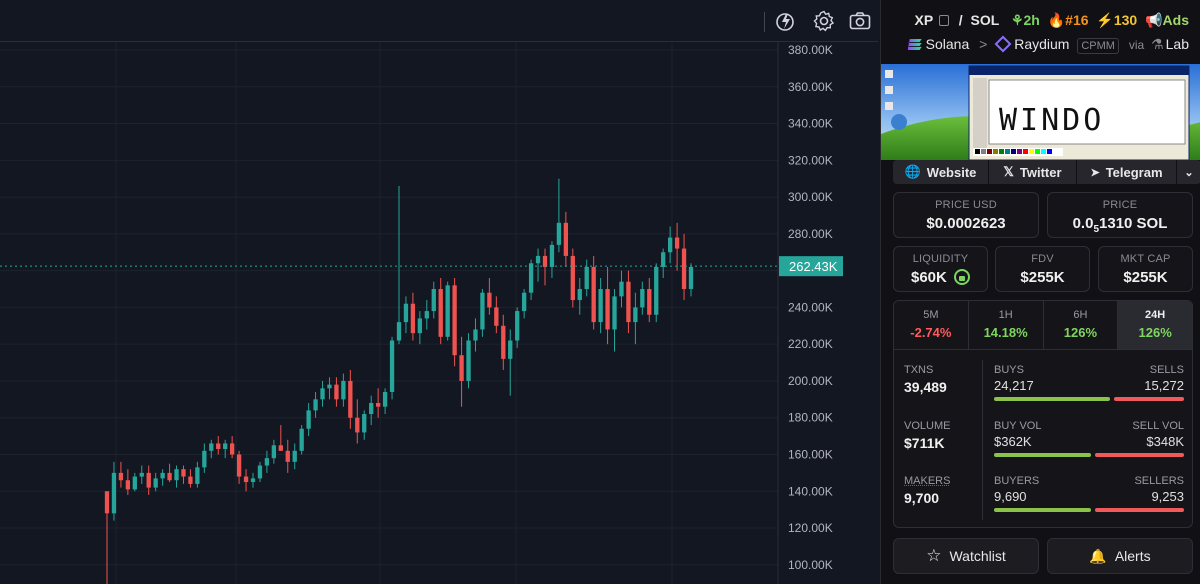 The height and width of the screenshot is (584, 1200). Describe the element at coordinates (810, 160) in the screenshot. I see `y-axis-tick-label: 320.00K` at that location.